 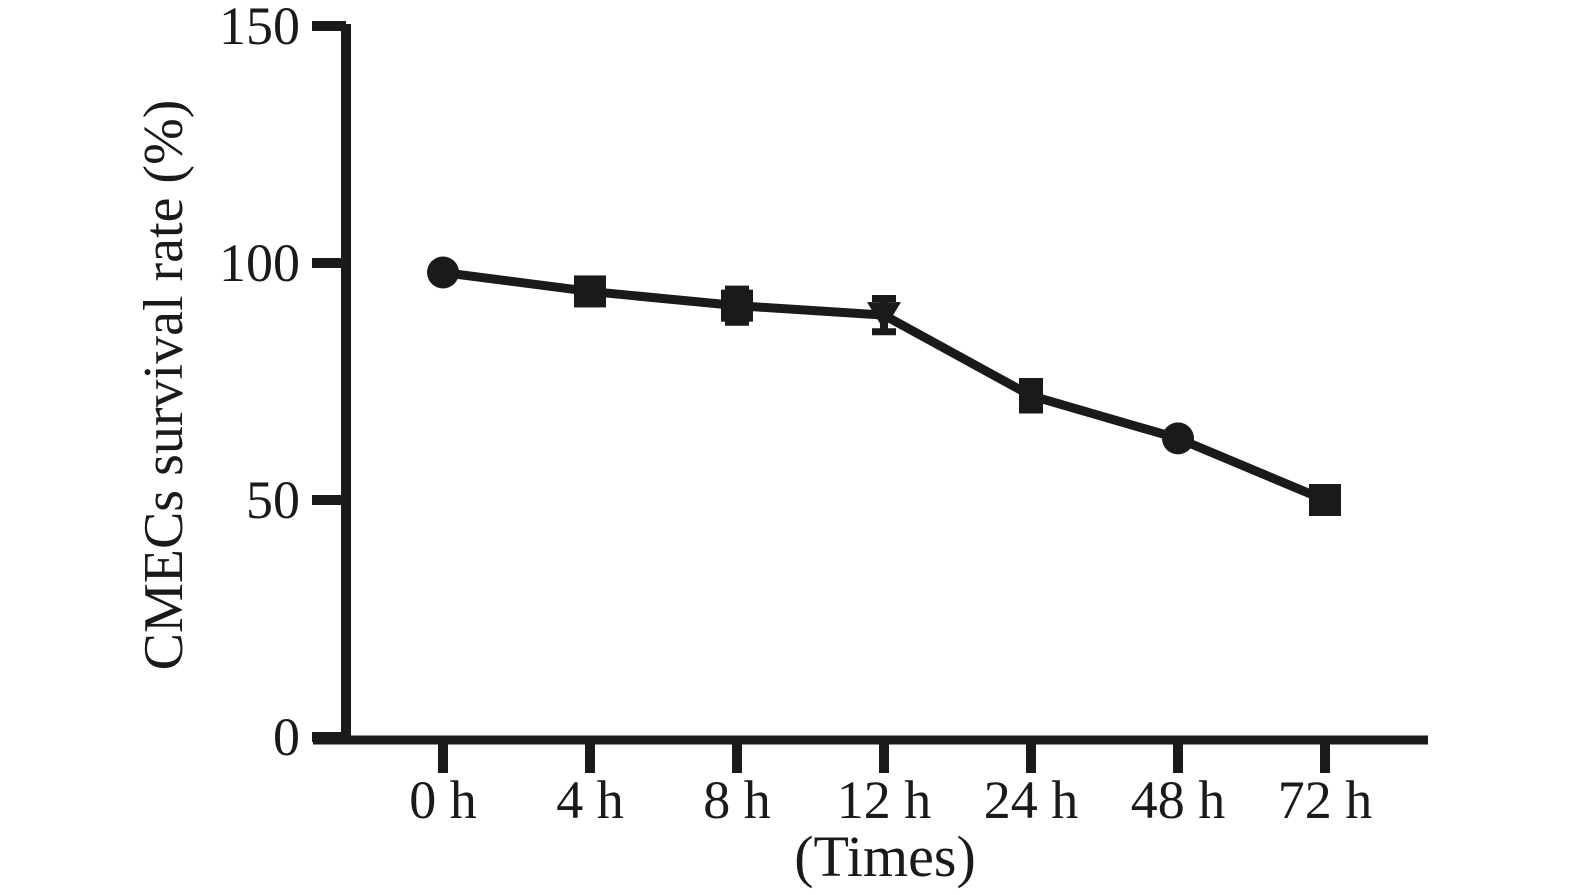 I want to click on y-axis-title: CMECs survival rate (%), so click(x=164, y=385).